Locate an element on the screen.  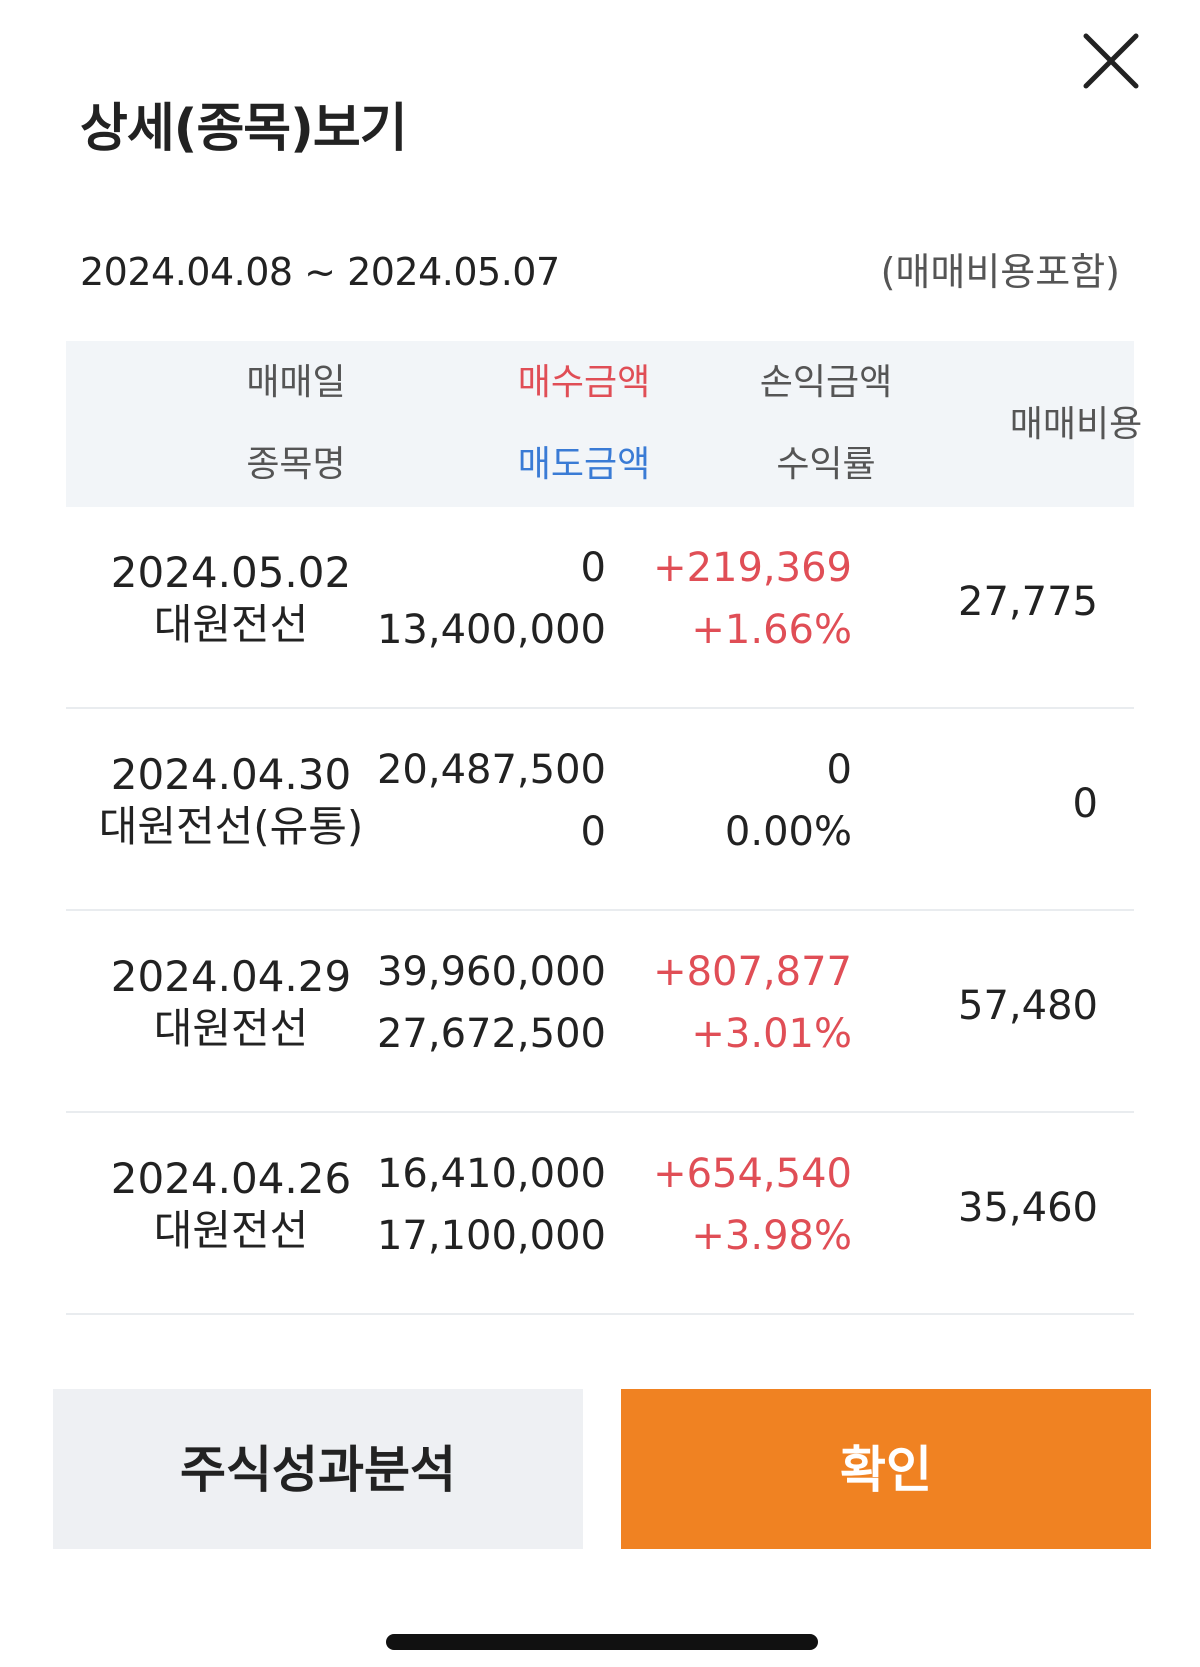
header-profit-amount: 손익금액 is located at coordinates (826, 382).